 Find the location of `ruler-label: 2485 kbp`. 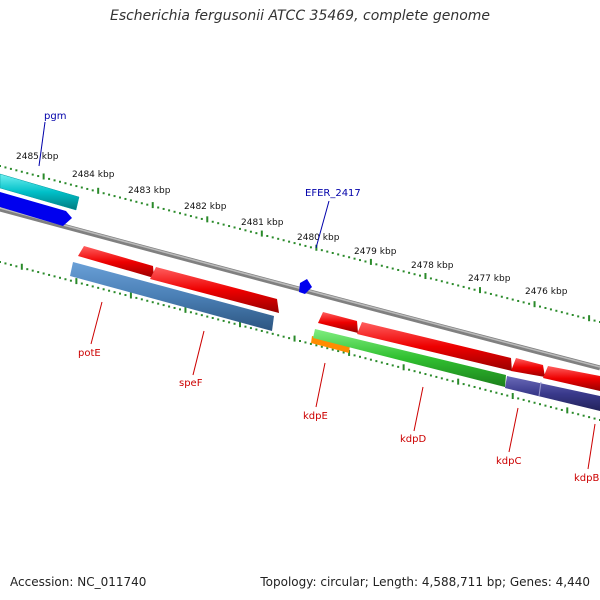

ruler-label: 2485 kbp is located at coordinates (37, 157).